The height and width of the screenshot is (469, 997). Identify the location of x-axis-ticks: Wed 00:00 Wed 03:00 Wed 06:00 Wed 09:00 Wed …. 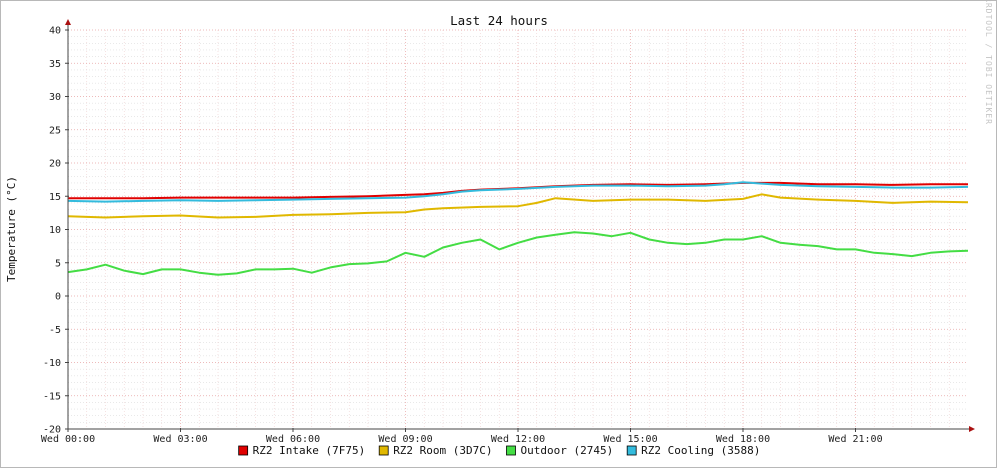
(462, 439).